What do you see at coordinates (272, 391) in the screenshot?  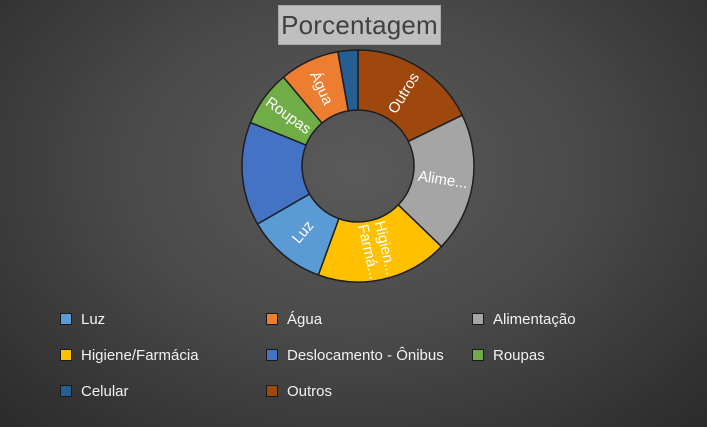 I see `legend-swatch-outros` at bounding box center [272, 391].